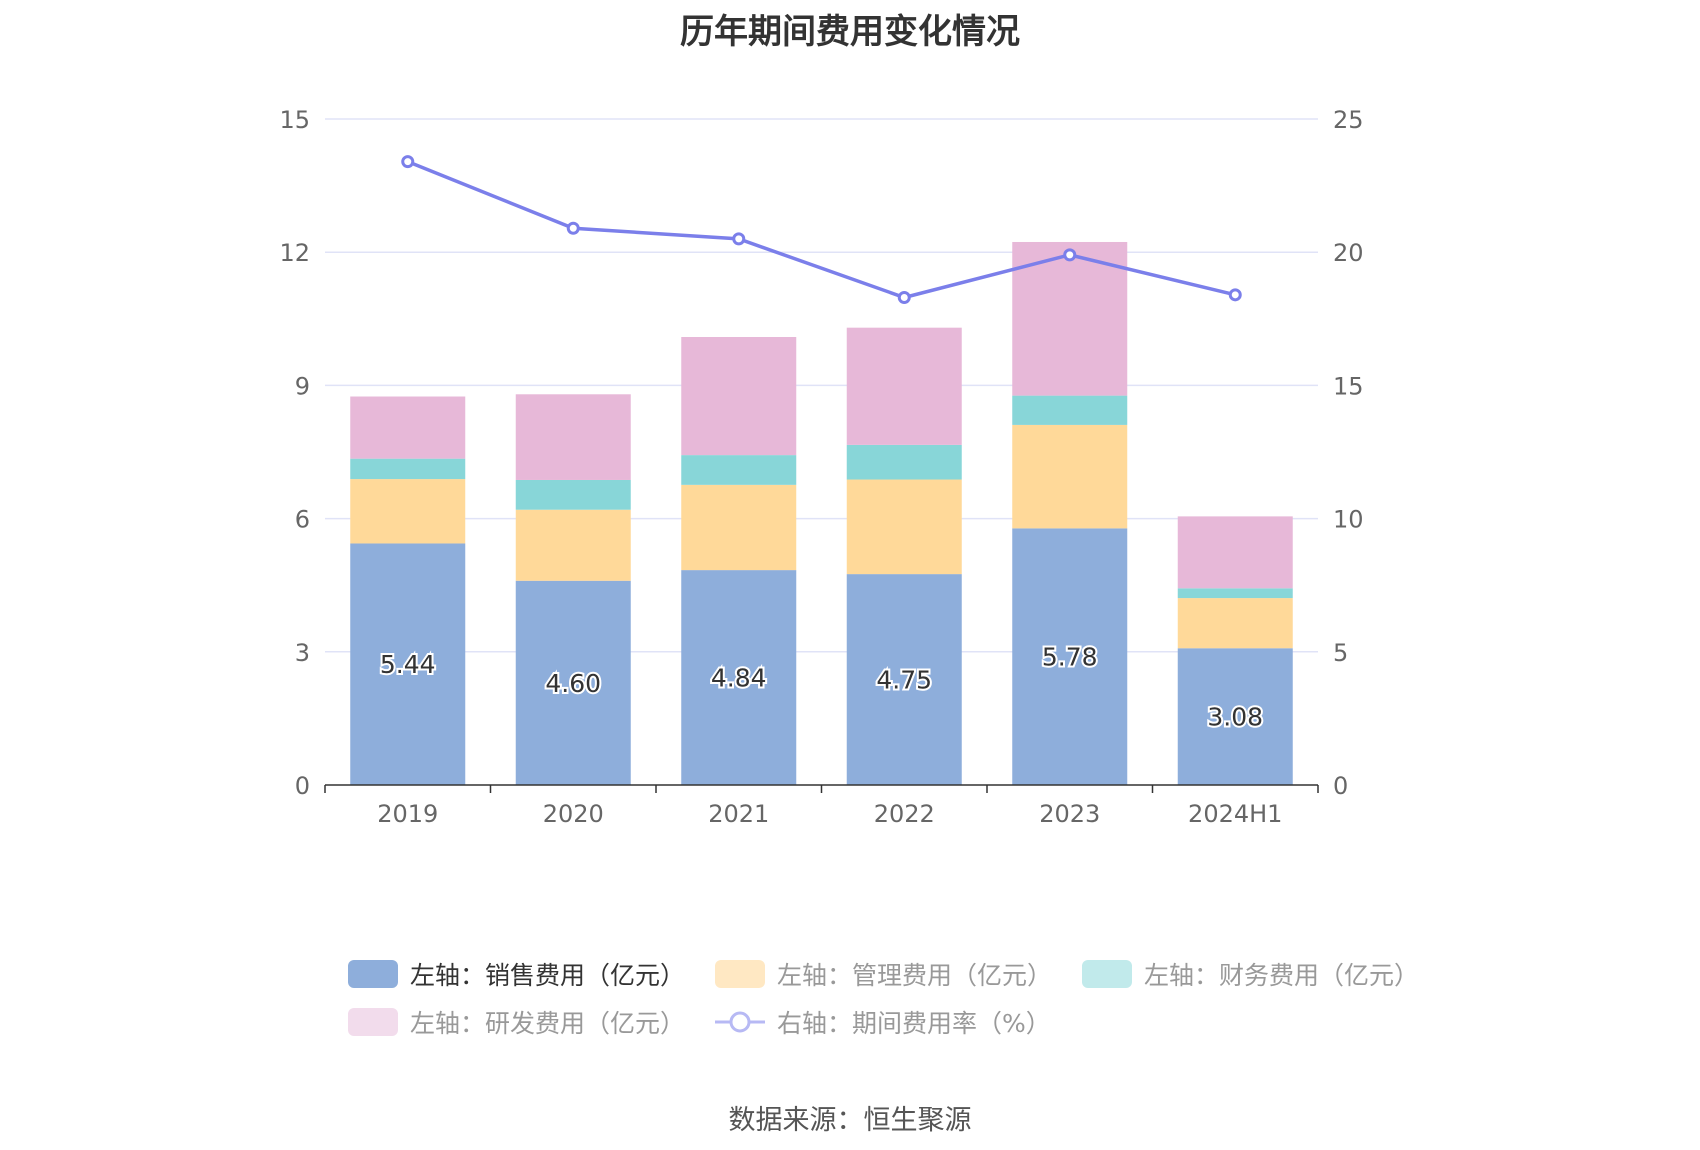 The height and width of the screenshot is (1150, 1700). I want to click on x-tick-label: 2021, so click(738, 814).